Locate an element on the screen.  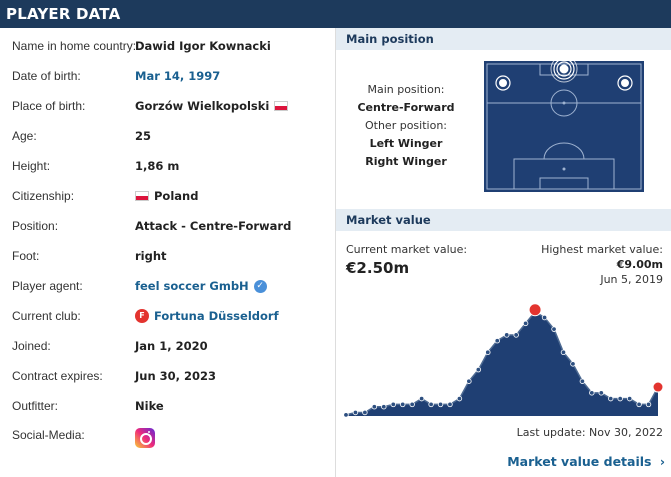
current-market-value: €2.50m is located at coordinates (378, 268).